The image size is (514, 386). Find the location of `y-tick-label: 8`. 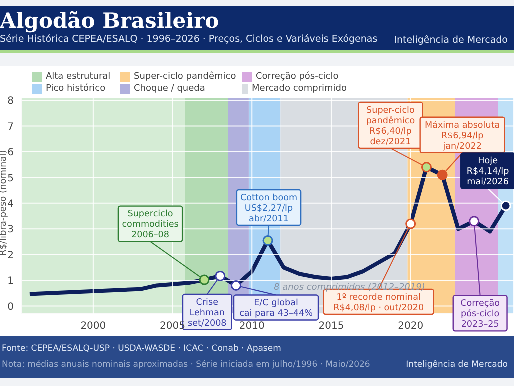

y-tick-label: 8 is located at coordinates (11, 102).